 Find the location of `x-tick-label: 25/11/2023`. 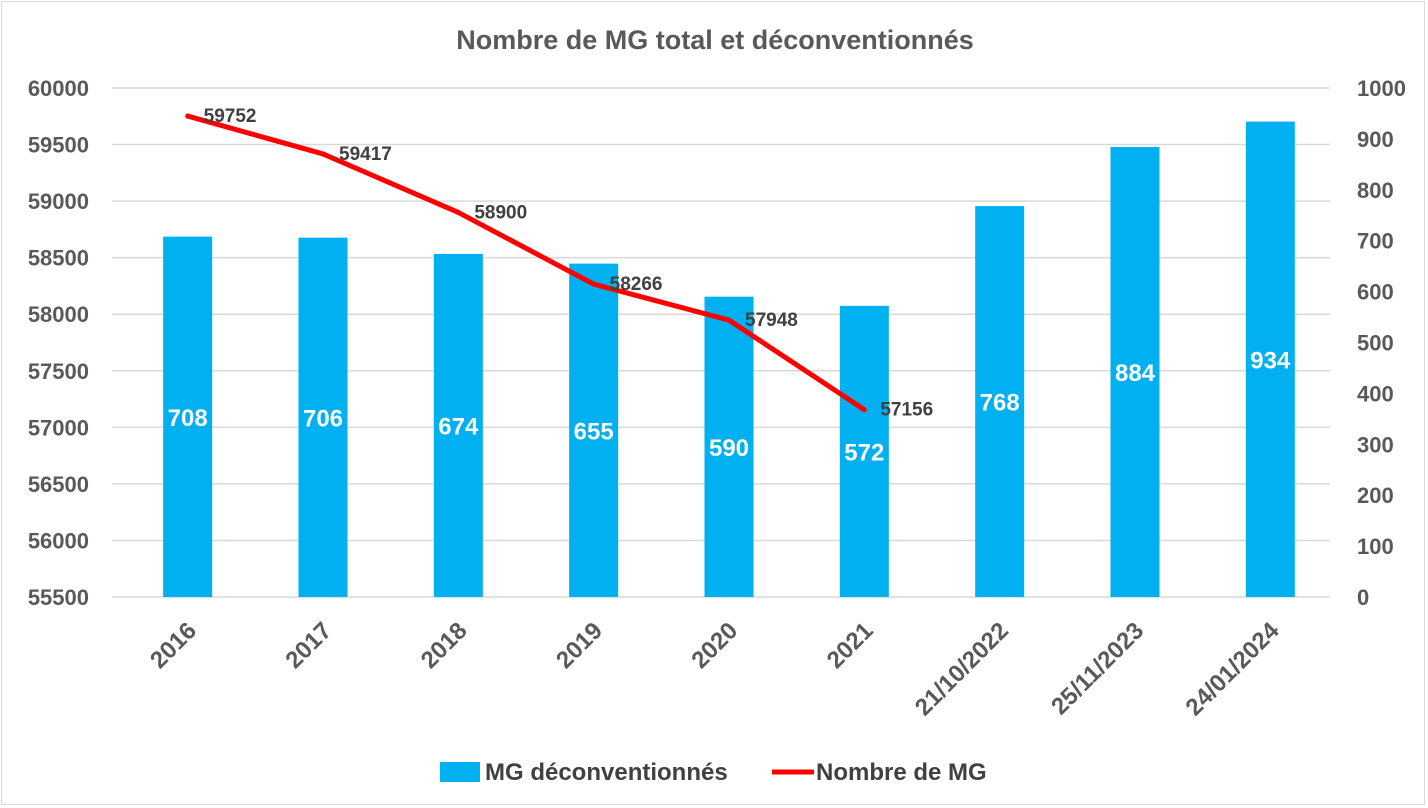

x-tick-label: 25/11/2023 is located at coordinates (1097, 668).